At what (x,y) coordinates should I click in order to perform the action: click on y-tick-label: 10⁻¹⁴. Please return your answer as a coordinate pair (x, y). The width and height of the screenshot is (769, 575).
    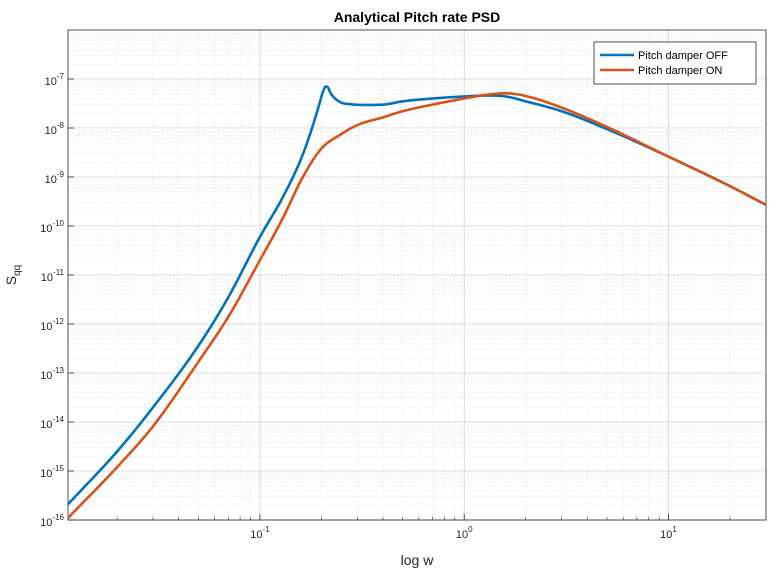
    Looking at the image, I should click on (52, 423).